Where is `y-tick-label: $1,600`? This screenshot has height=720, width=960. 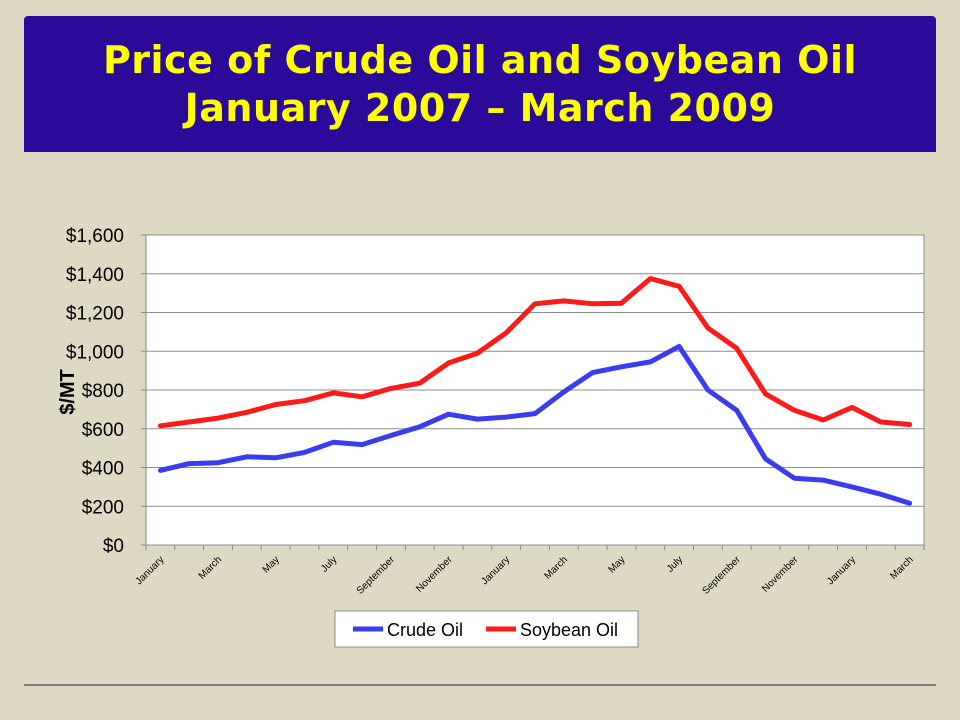
y-tick-label: $1,600 is located at coordinates (95, 236).